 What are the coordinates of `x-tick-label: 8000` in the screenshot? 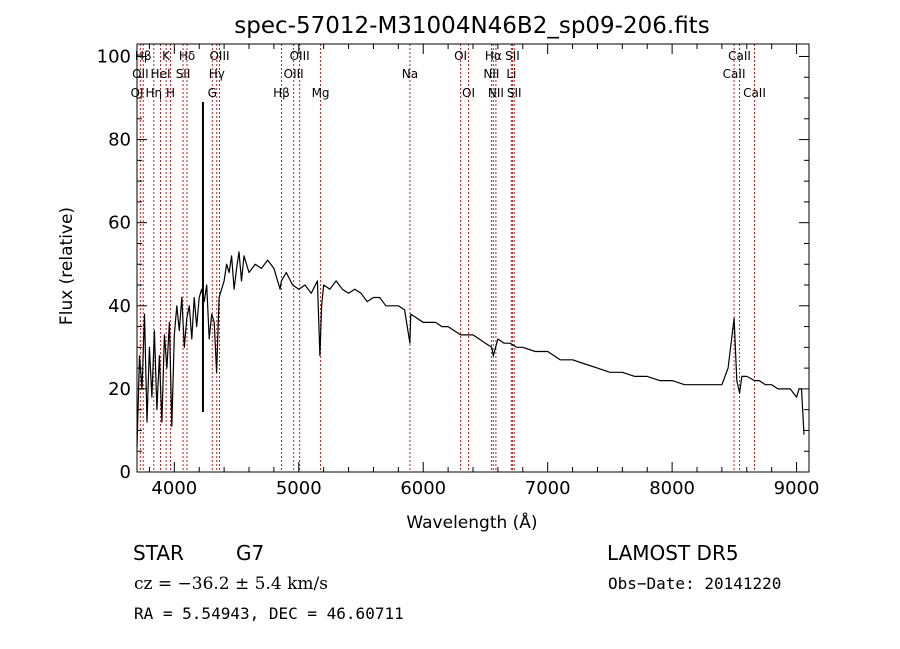 It's located at (672, 488).